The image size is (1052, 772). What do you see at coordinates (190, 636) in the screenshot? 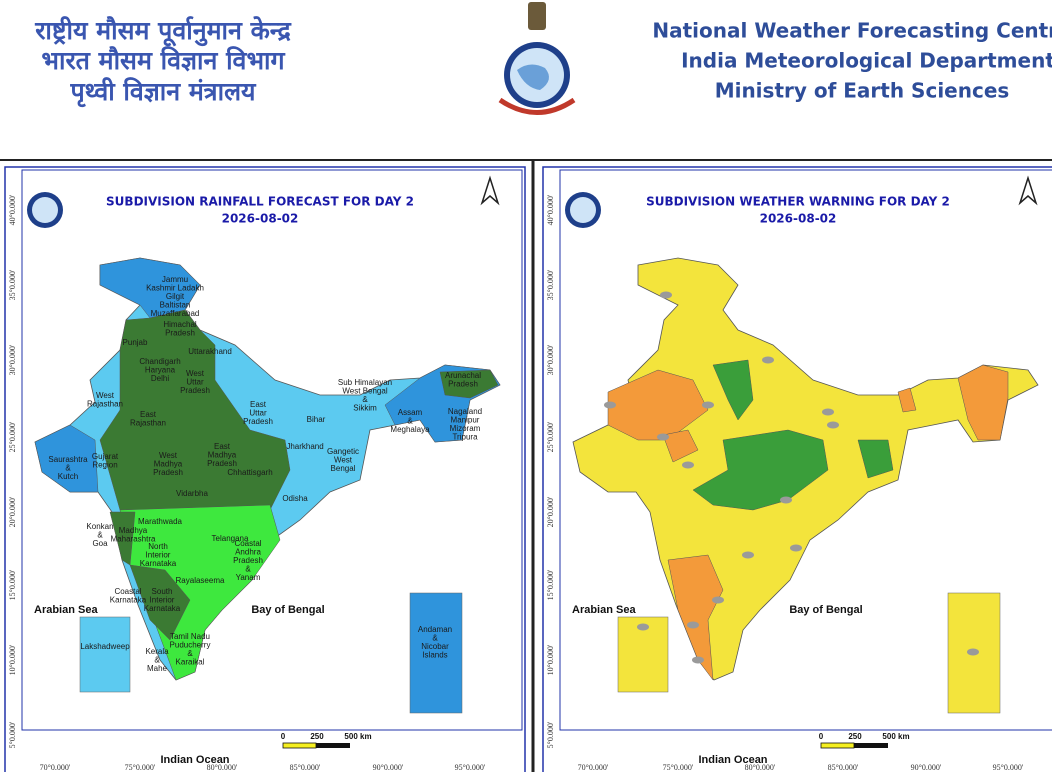
I see `region-label: Tamil Nadu` at bounding box center [190, 636].